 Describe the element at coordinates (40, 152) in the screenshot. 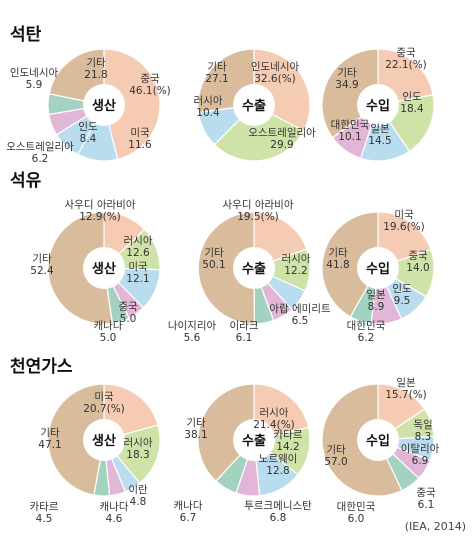

I see `slice-label-0-0-3: 오스트레일리아 6.2` at that location.